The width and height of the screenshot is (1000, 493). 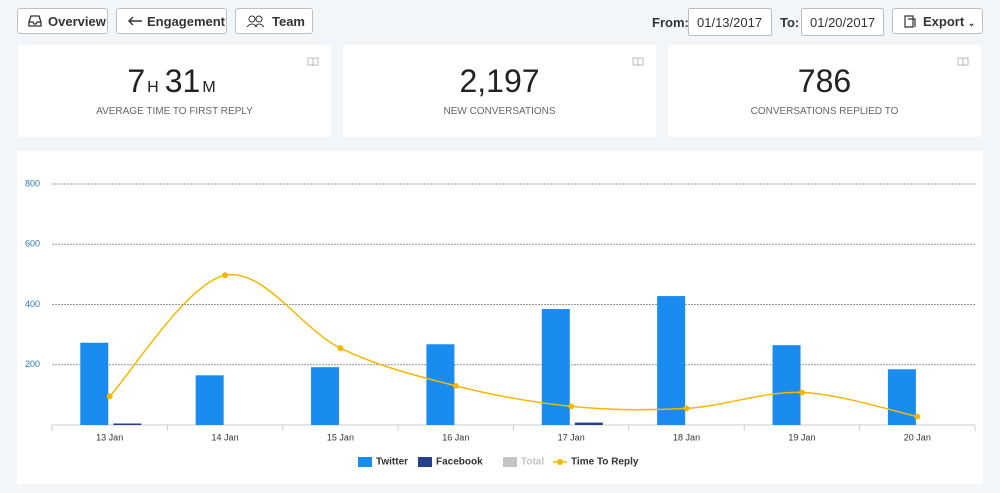 I want to click on unit: M, so click(x=209, y=87).